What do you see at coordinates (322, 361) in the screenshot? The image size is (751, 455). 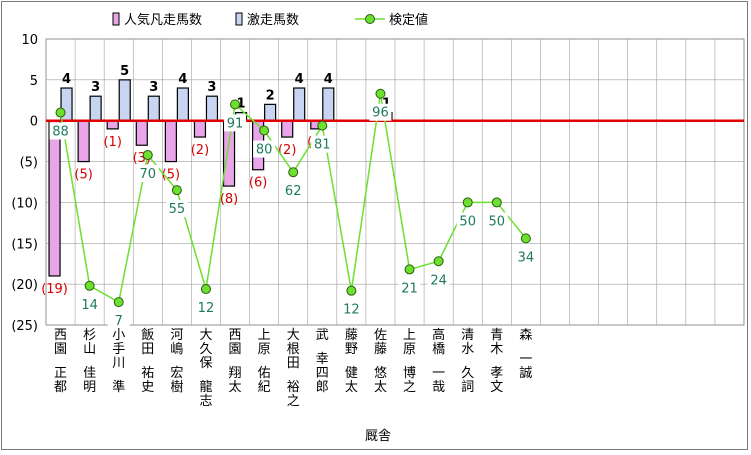 I see `x-category-label: 武 幸四郎` at bounding box center [322, 361].